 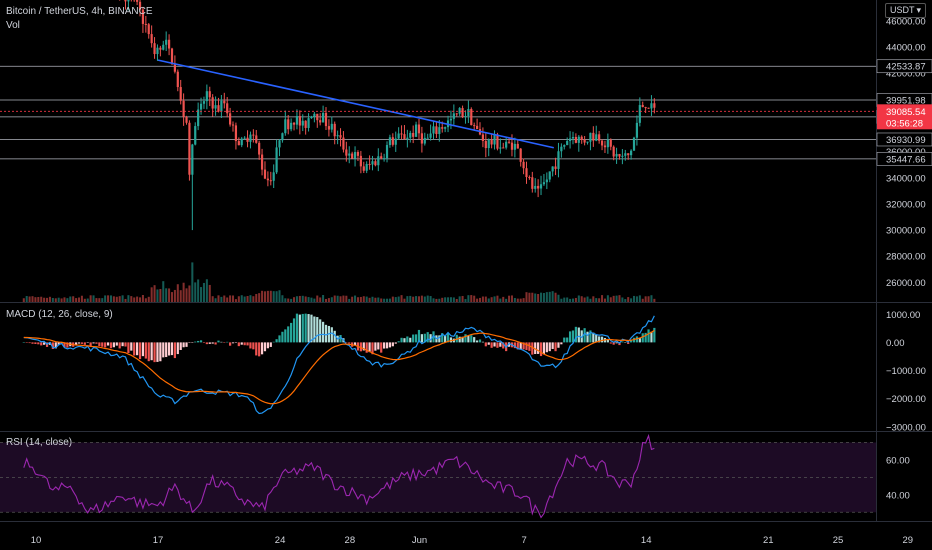 I want to click on current-price-tag, so click(x=904, y=117).